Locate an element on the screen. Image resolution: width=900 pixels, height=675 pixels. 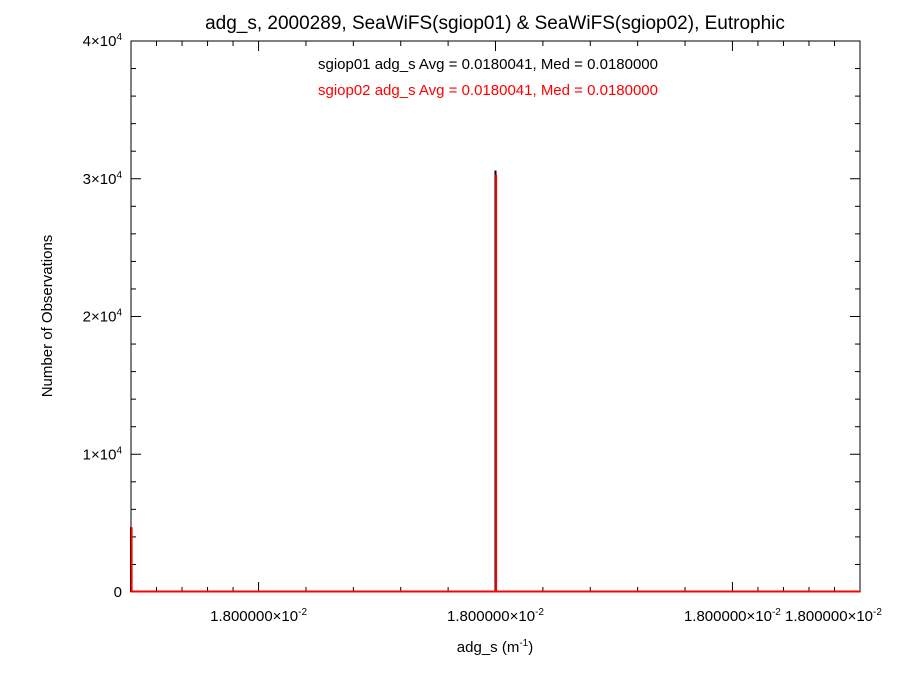
y-tick-label-mantissa: 3×10 is located at coordinates (100, 179).